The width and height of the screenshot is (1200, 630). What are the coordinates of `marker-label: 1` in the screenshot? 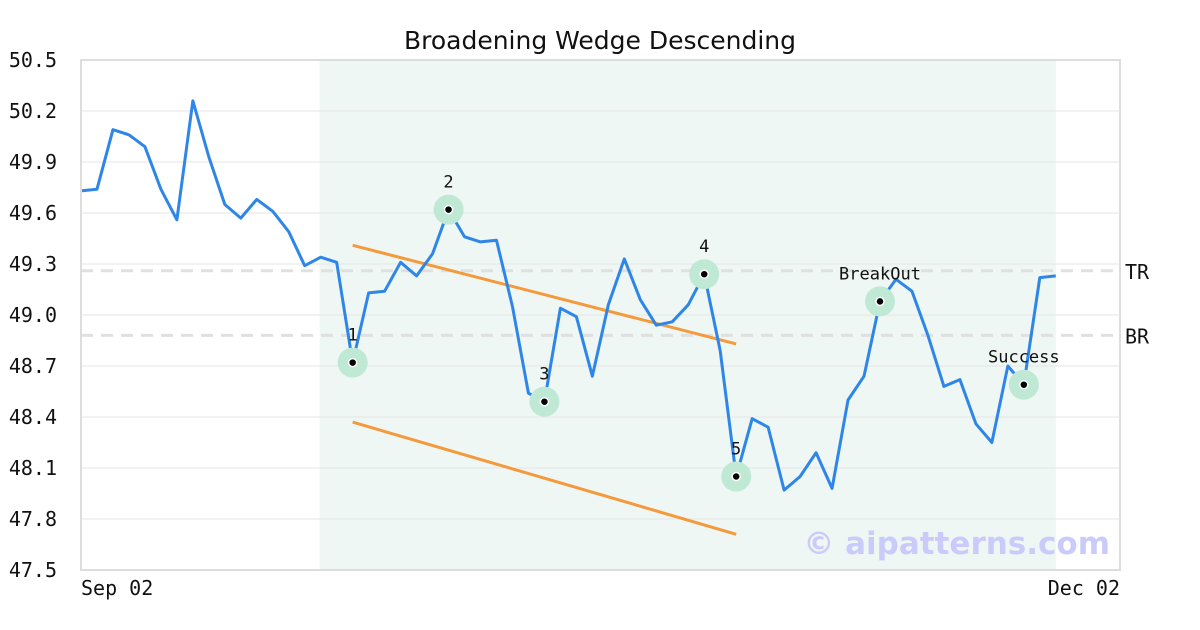 It's located at (353, 336).